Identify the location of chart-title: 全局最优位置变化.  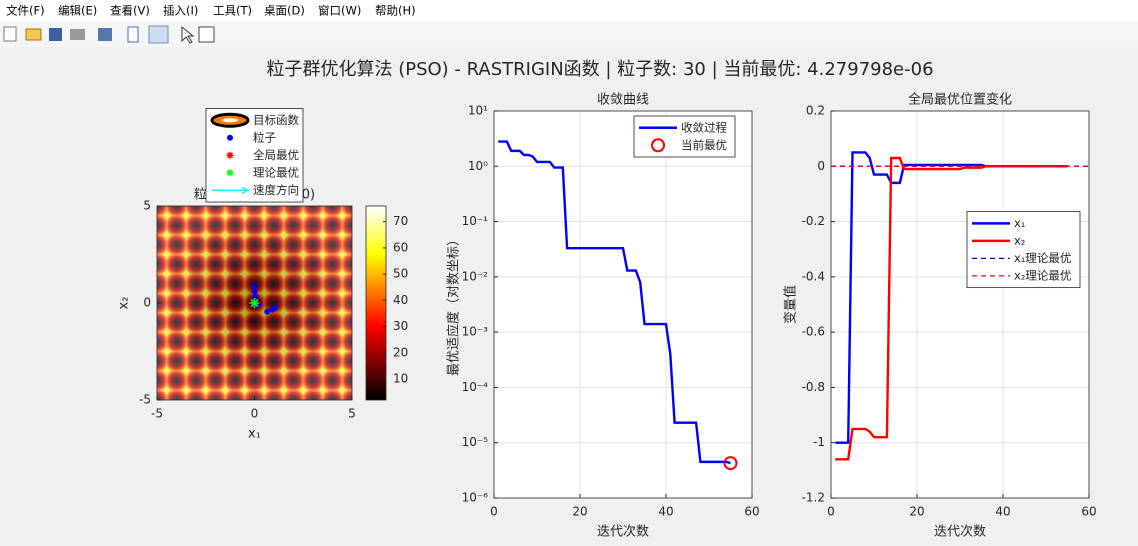
(960, 100).